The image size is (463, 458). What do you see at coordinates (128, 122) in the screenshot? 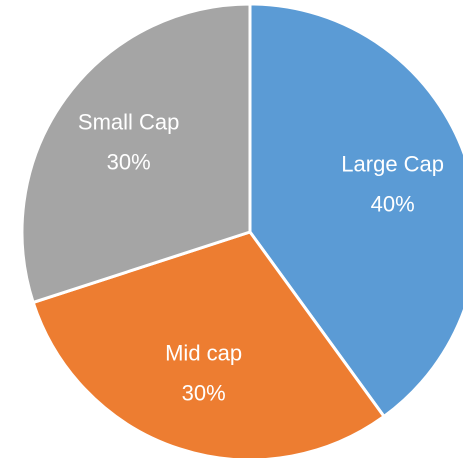
I see `slice-label: Small Cap` at bounding box center [128, 122].